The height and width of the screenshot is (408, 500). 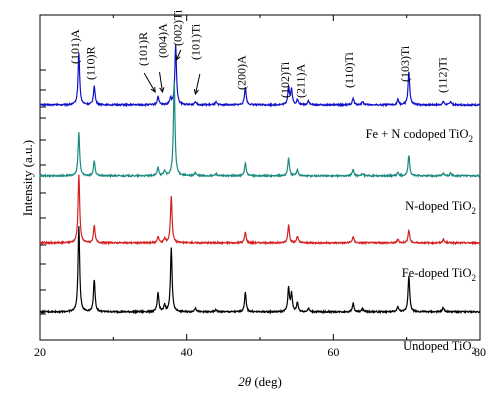 What do you see at coordinates (241, 72) in the screenshot?
I see `peak-label: (200)A` at bounding box center [241, 72].